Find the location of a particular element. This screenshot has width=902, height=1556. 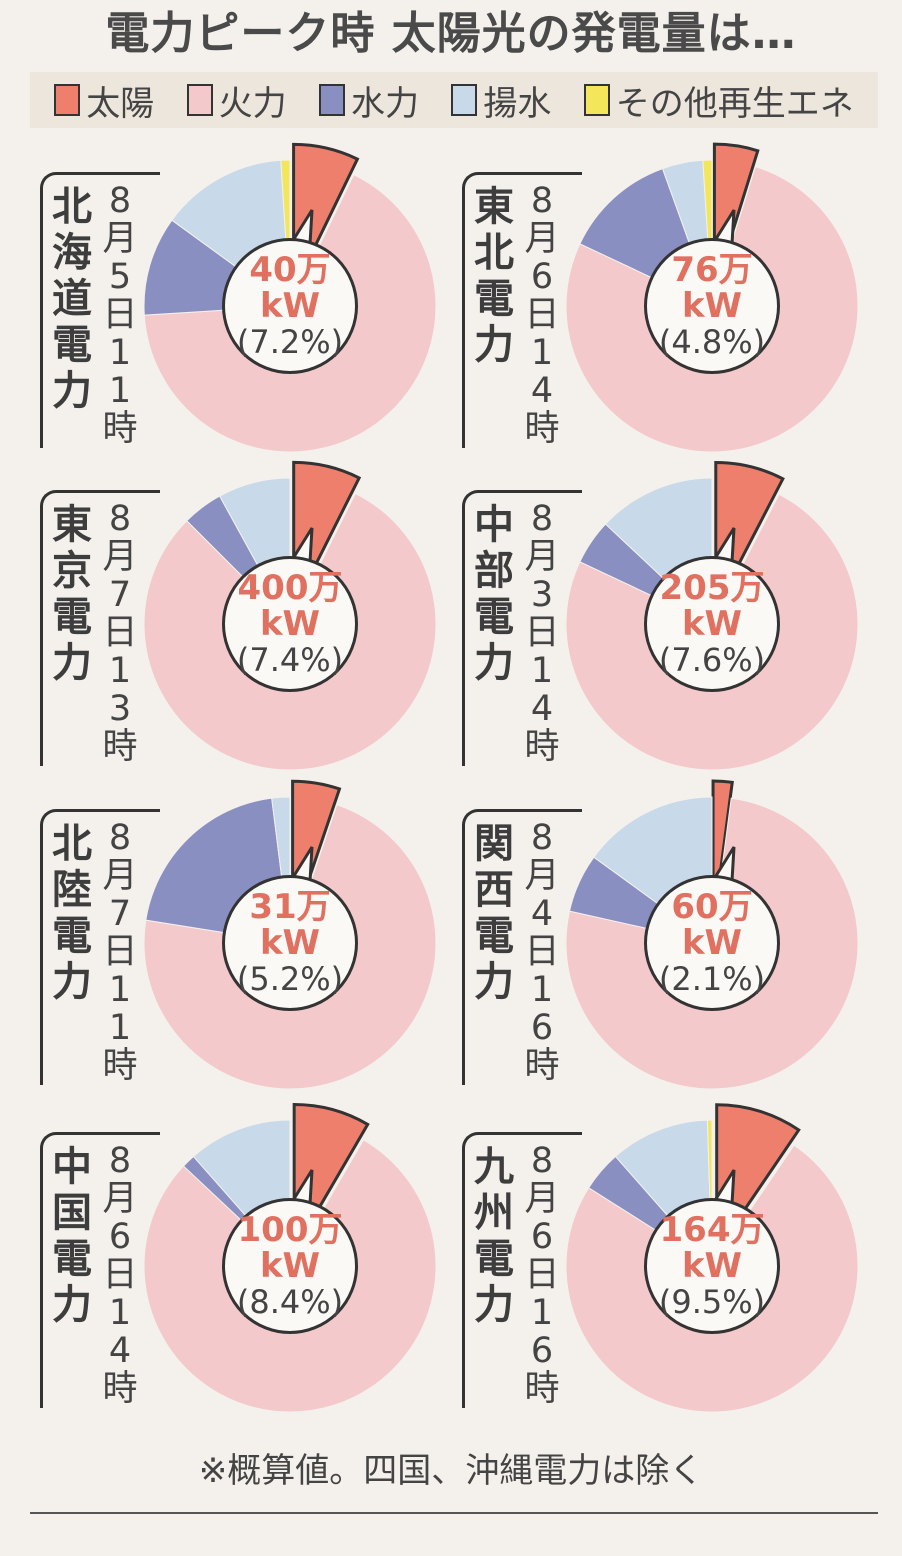

legend-item-pumped: 揚水 is located at coordinates (501, 100).